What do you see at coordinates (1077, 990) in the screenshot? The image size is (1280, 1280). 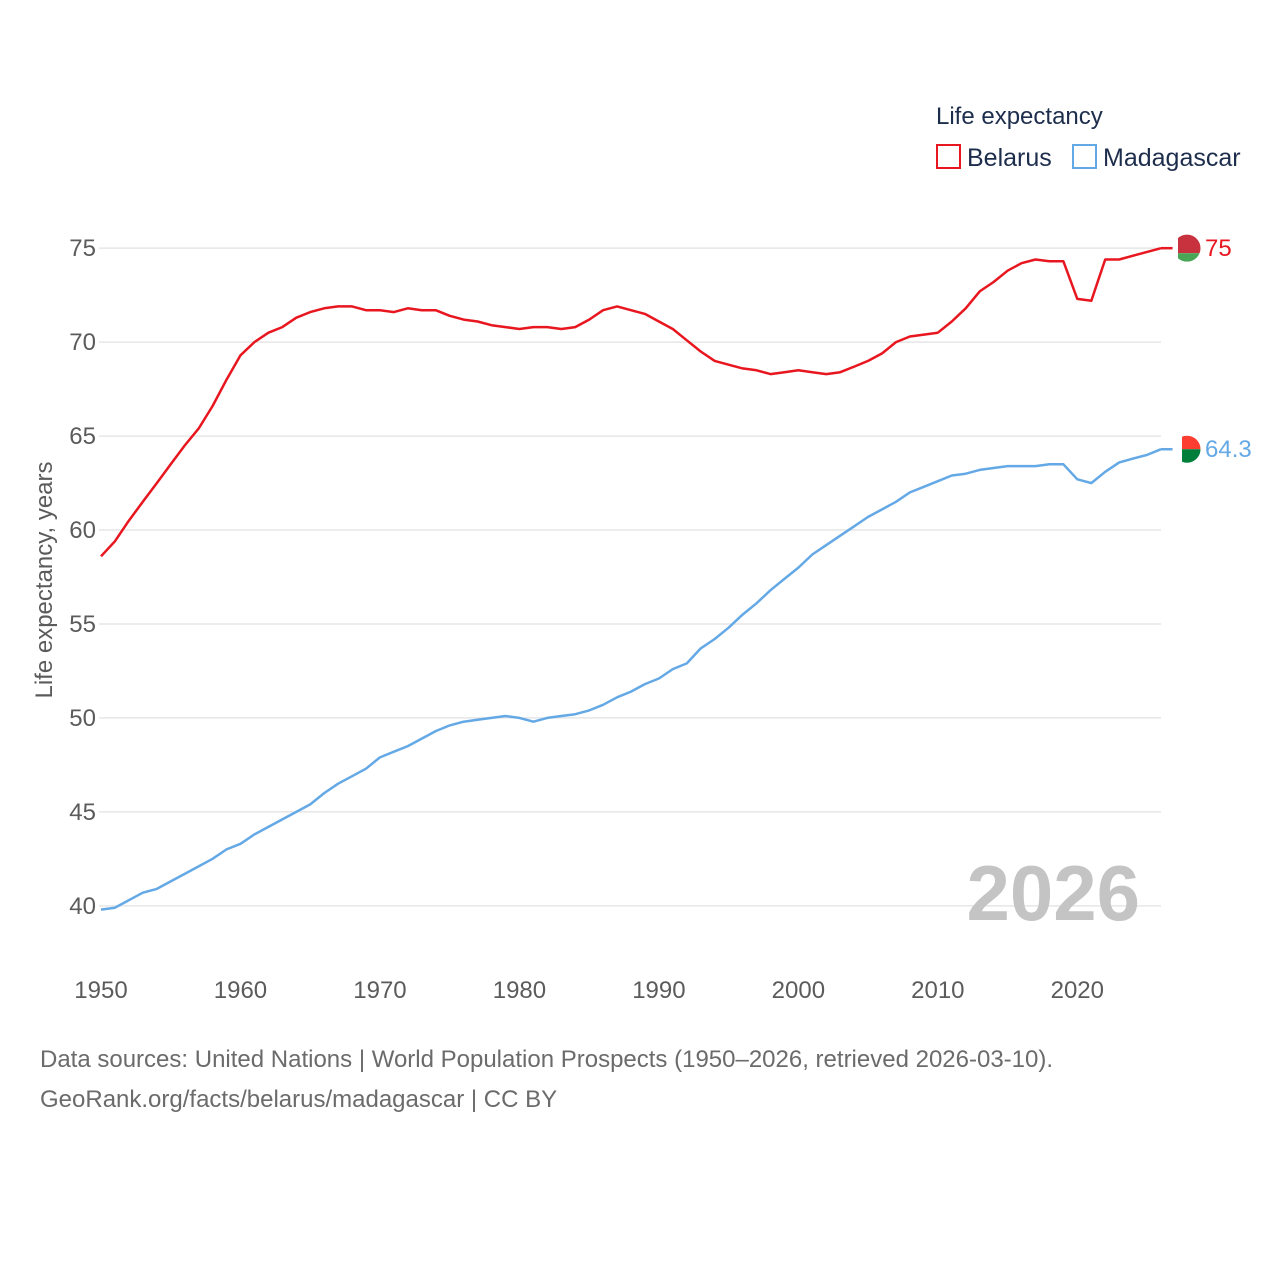 I see `x-tick-label: 2020` at bounding box center [1077, 990].